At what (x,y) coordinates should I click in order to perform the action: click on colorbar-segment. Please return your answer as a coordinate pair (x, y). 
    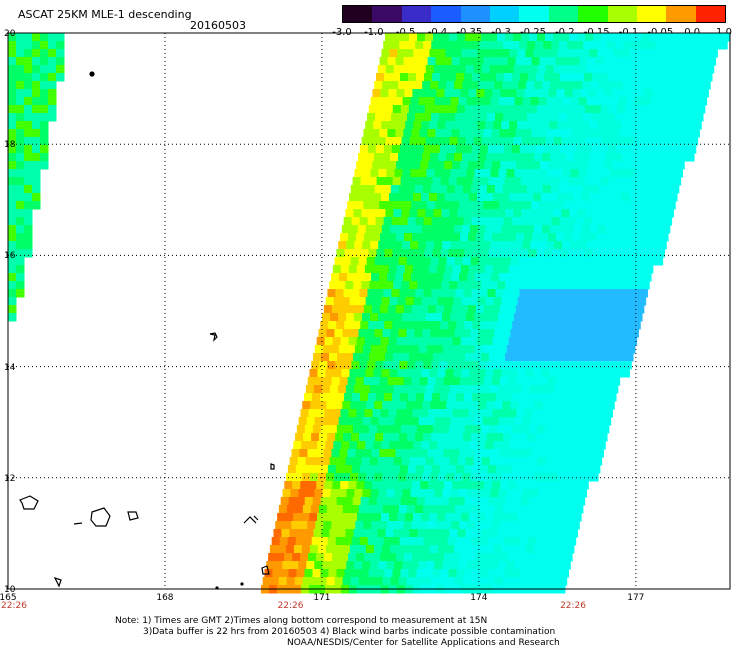
    Looking at the image, I should click on (504, 14).